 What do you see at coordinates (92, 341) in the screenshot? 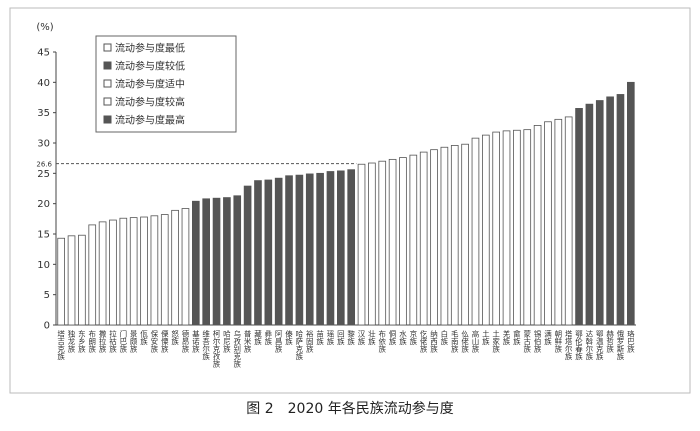
I see `x-tick-label: 布朗族` at bounding box center [92, 341].